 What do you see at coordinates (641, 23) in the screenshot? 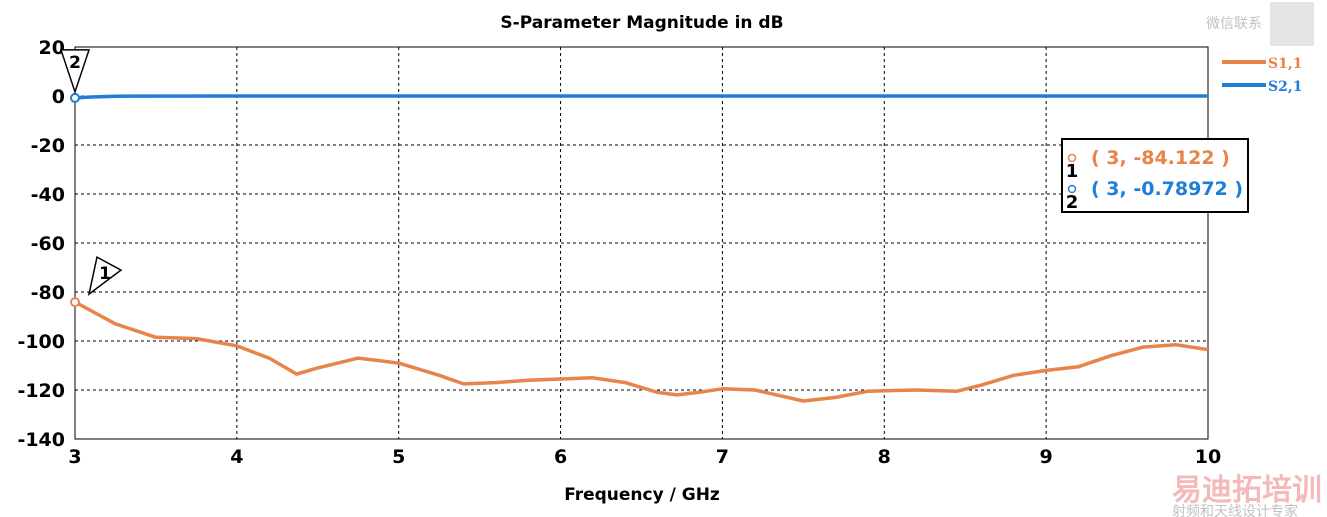
I see `chart-title: S-Parameter Magnitude in dB` at bounding box center [641, 23].